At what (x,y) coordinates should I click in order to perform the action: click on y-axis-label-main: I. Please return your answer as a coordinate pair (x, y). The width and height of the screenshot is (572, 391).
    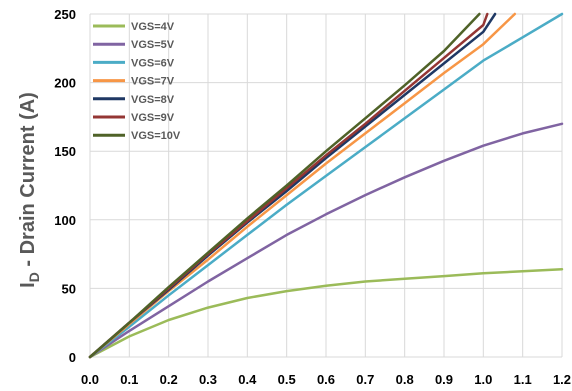
    Looking at the image, I should click on (28, 285).